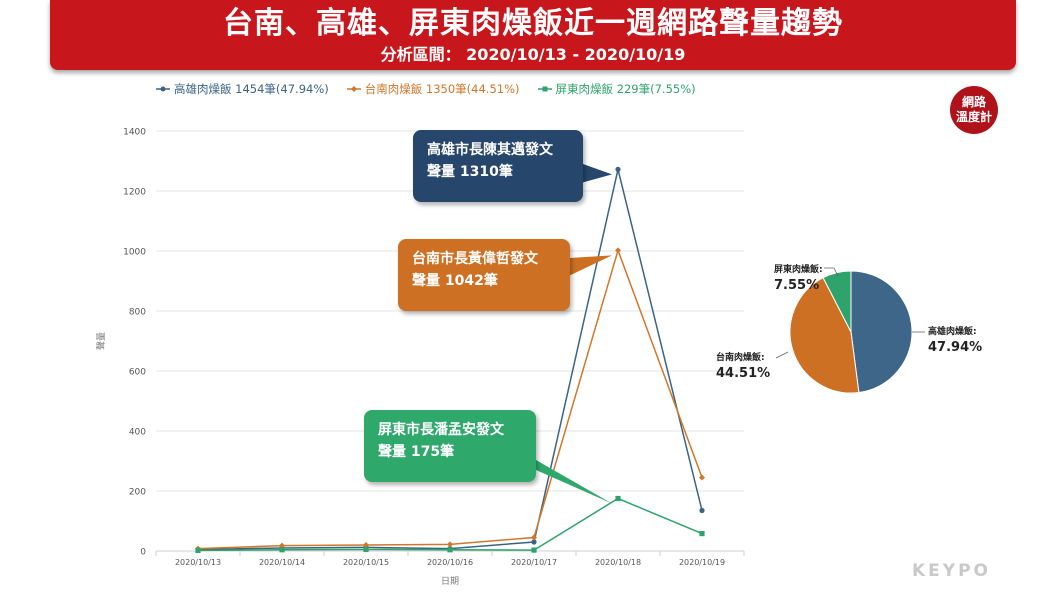  I want to click on pie-label-tainan: 台南肉燥飯: 44.51%, so click(743, 366).